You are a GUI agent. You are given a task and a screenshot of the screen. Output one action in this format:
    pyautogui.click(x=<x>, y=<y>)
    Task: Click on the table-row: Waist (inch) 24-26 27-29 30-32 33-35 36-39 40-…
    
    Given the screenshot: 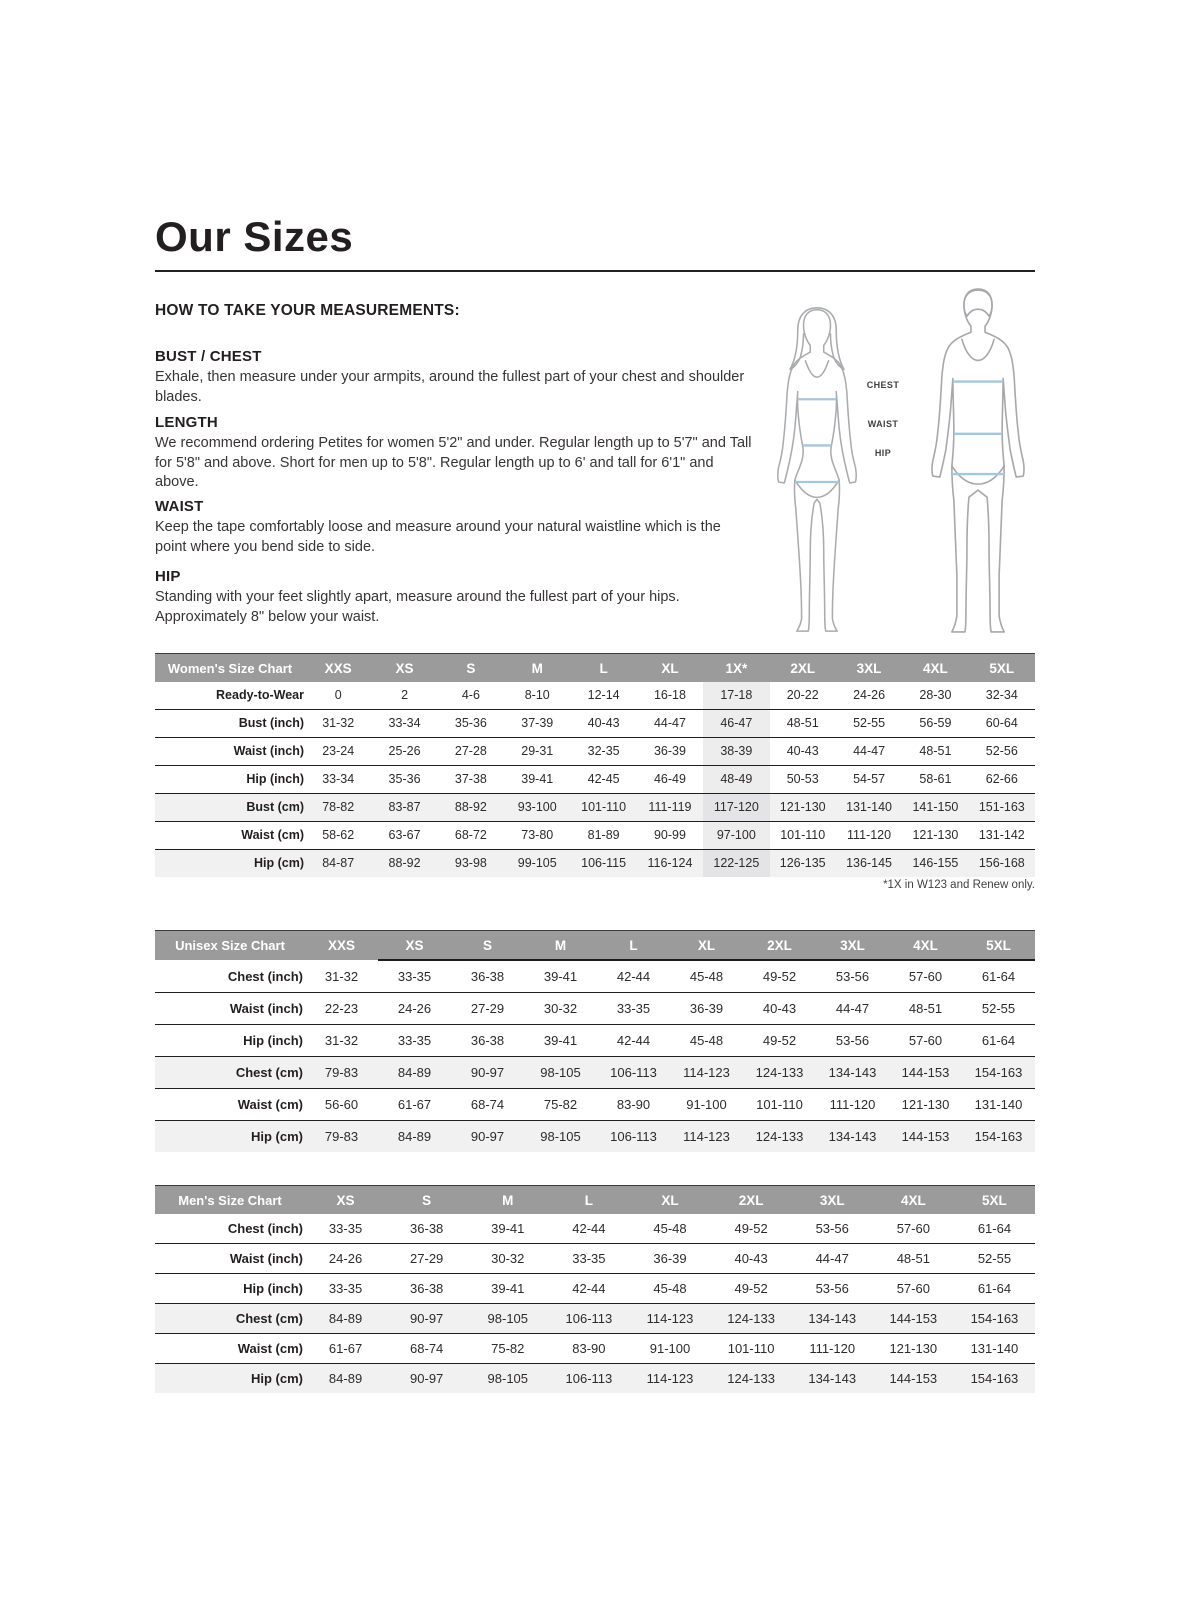 What is the action you would take?
    pyautogui.click(x=595, y=1258)
    